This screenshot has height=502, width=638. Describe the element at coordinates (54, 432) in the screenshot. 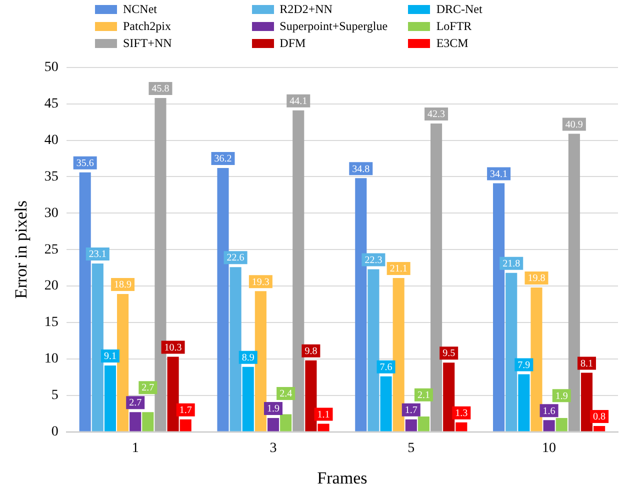

I see `y-tick-label: 0` at that location.